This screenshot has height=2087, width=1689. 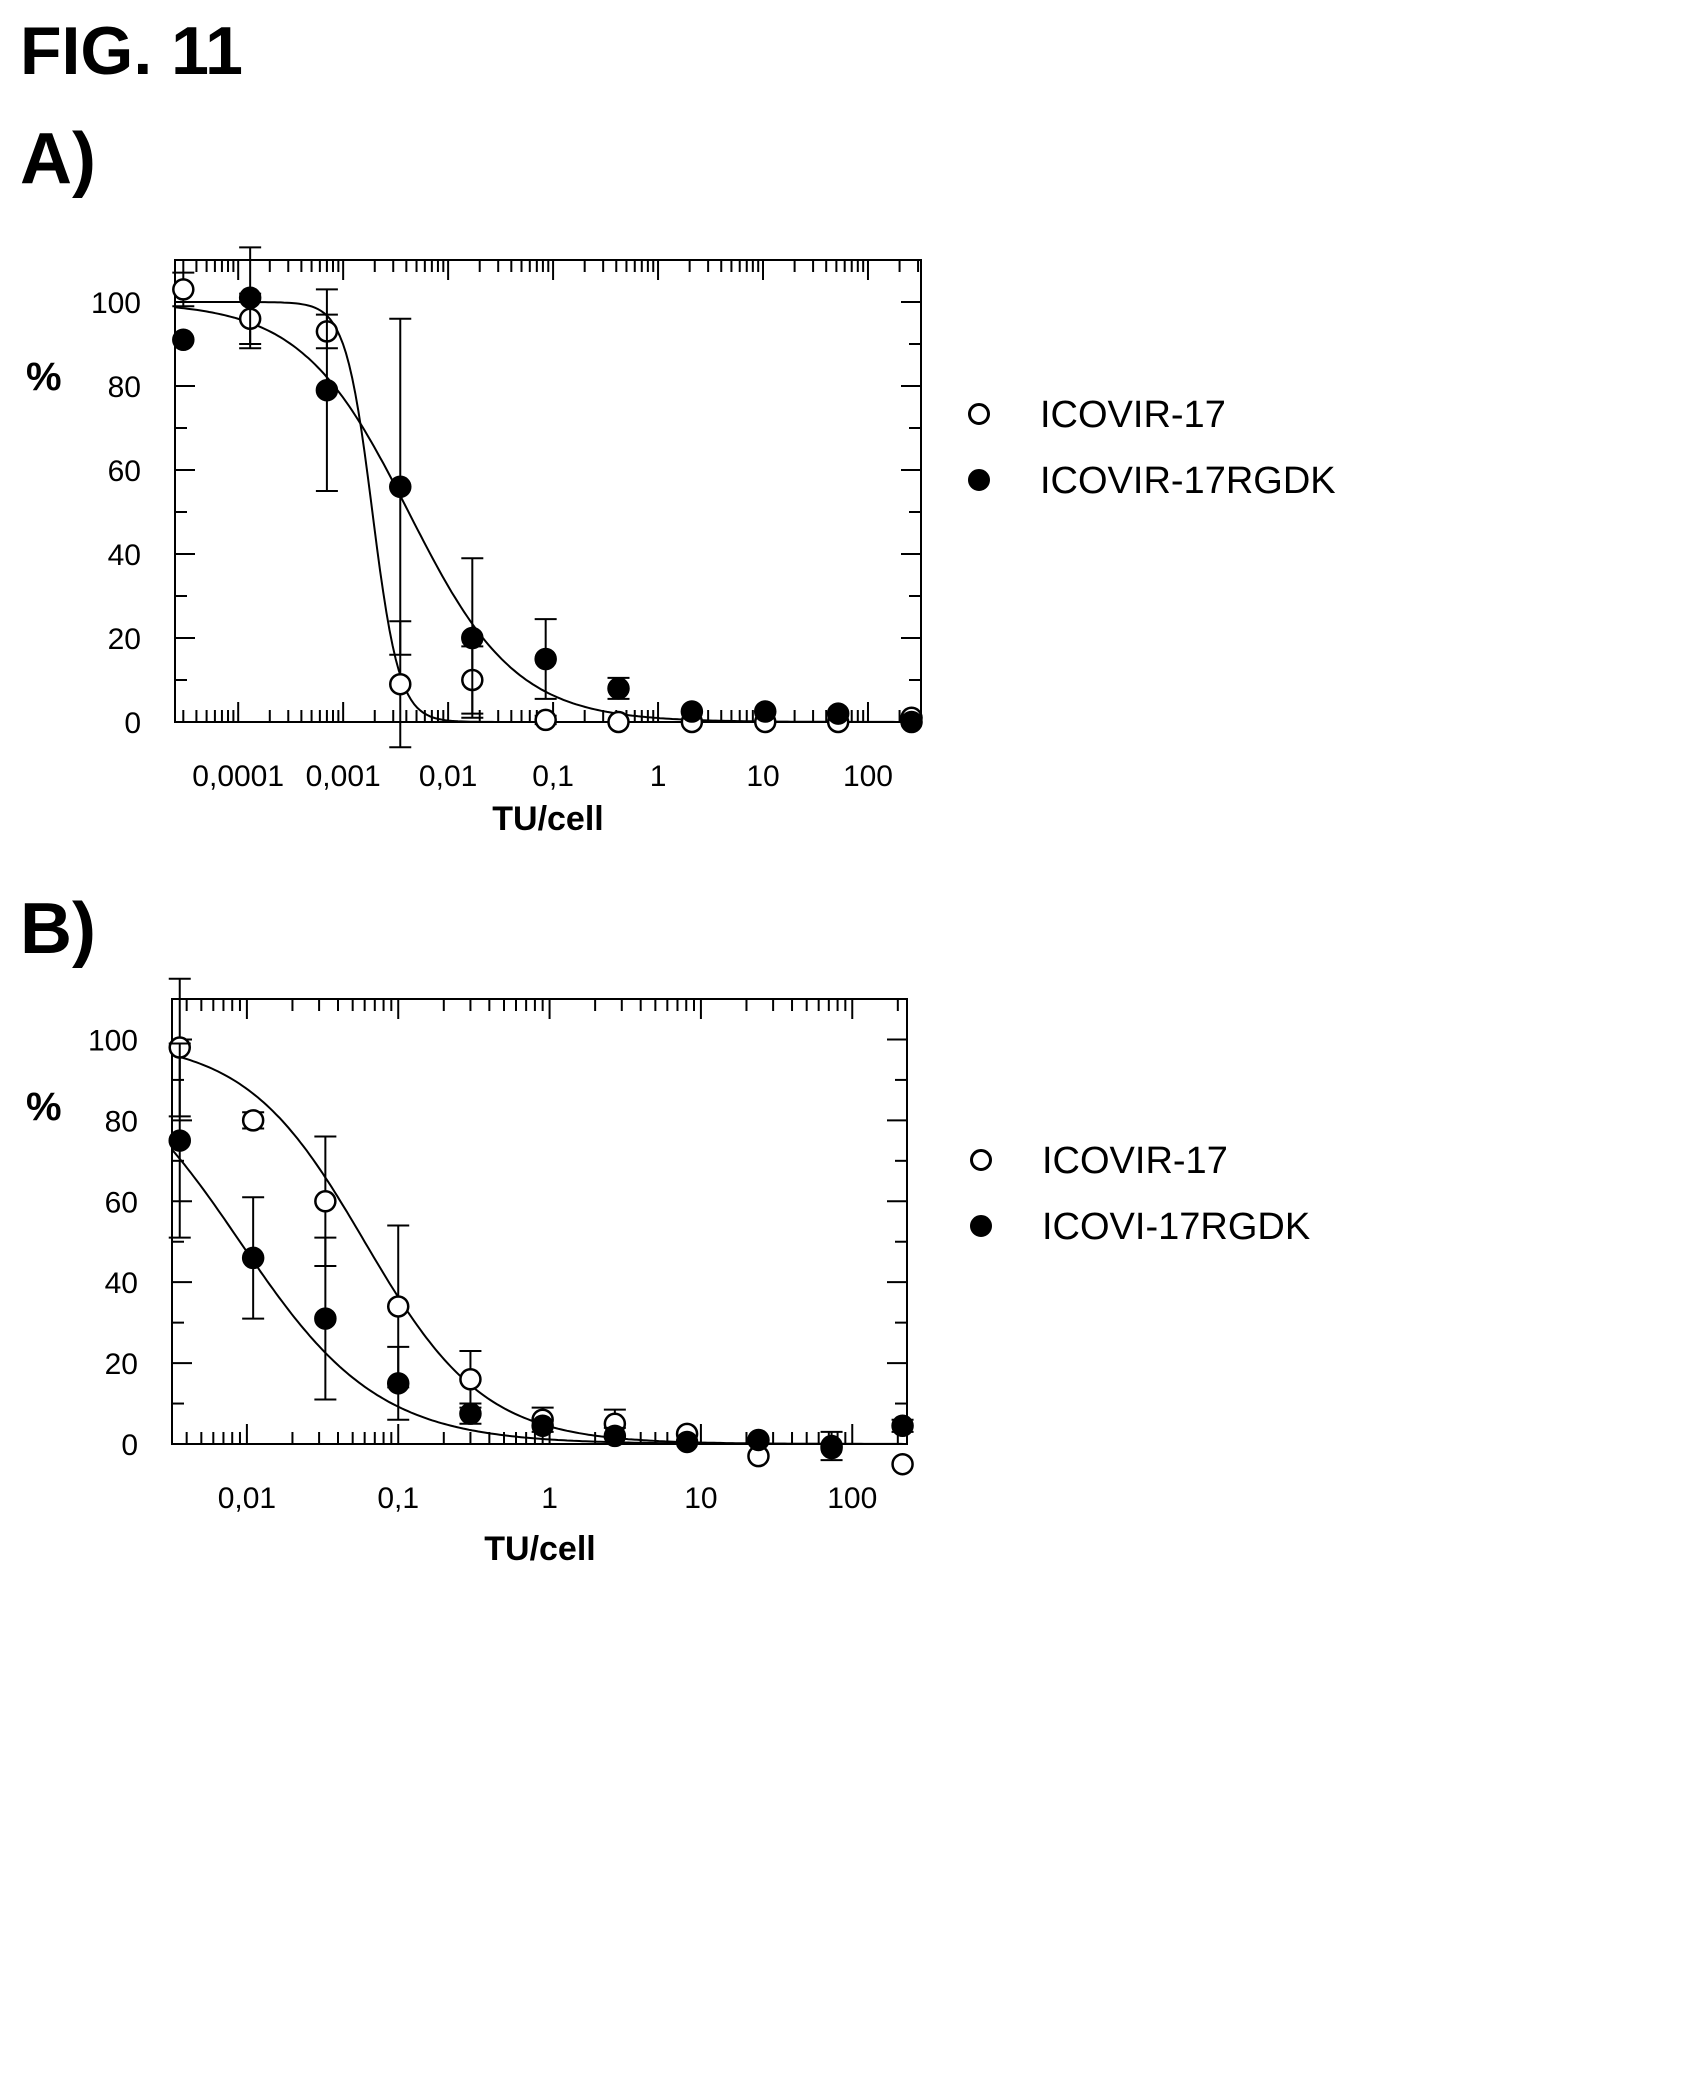 I want to click on legend-label: ICOVI-17RGDK, so click(x=1176, y=1227).